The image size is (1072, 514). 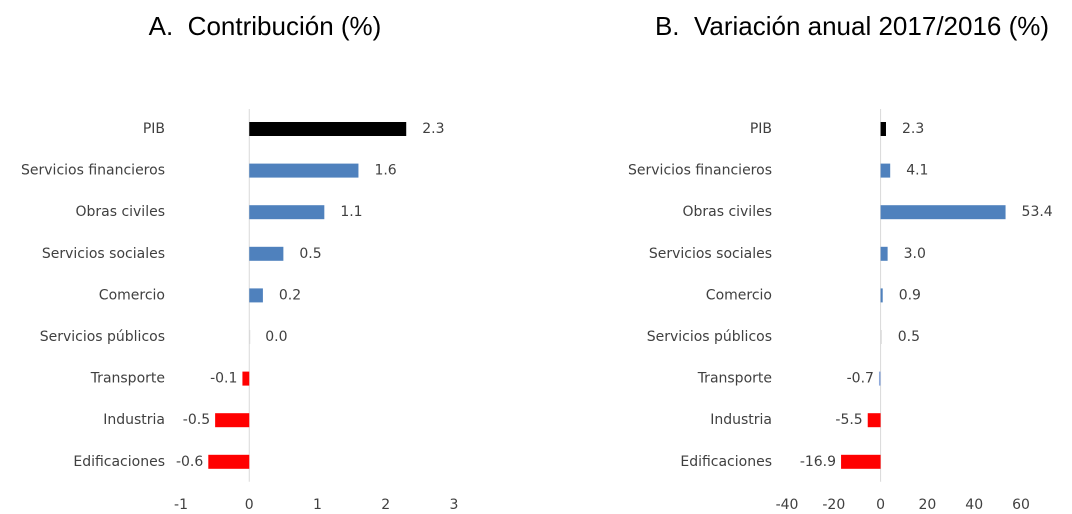 I want to click on value-label: 3.0, so click(x=915, y=254).